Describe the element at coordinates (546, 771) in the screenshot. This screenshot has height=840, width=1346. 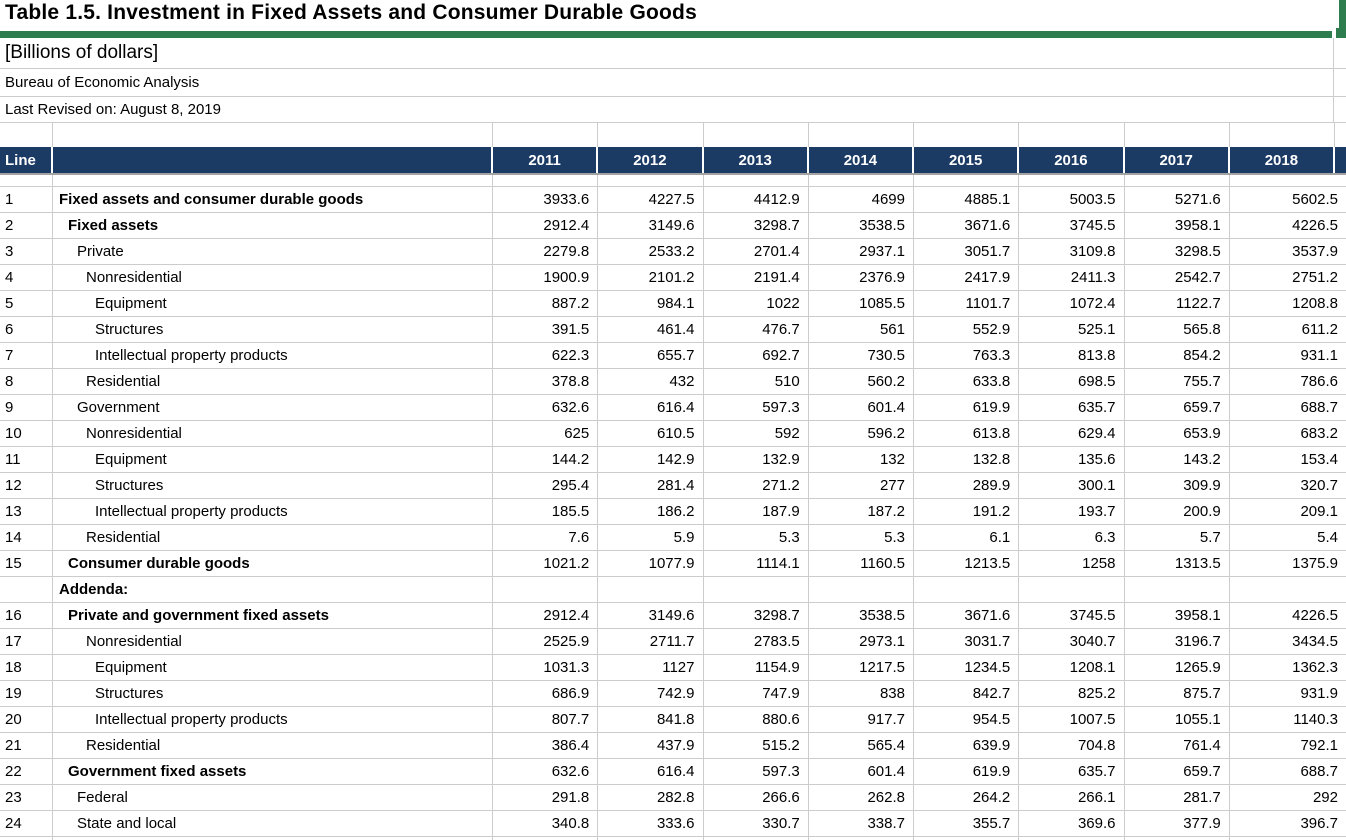
I see `value-cell: 632.6` at that location.